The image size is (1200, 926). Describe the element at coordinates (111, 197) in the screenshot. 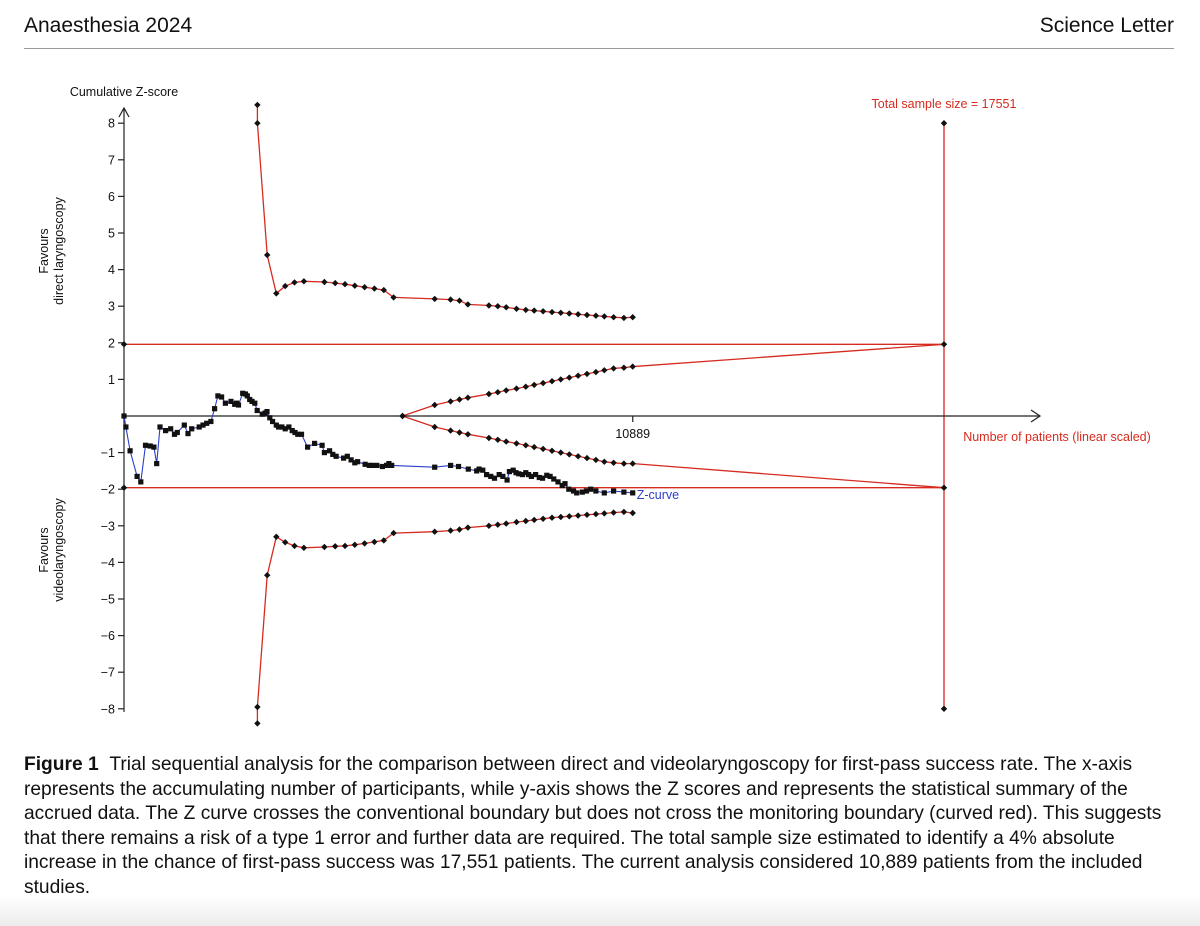

I see `y-tick-label: 6` at that location.